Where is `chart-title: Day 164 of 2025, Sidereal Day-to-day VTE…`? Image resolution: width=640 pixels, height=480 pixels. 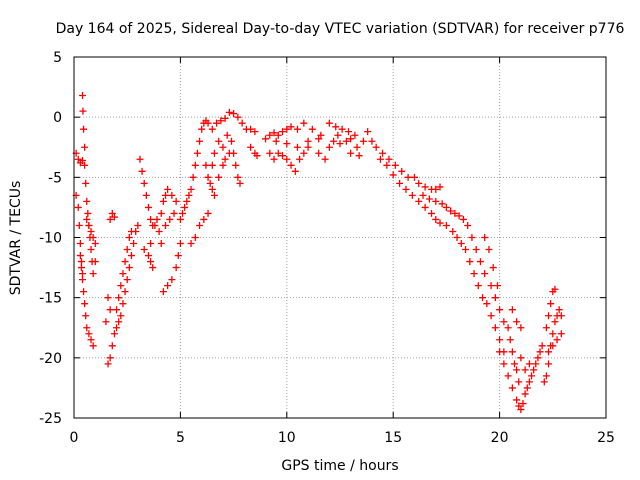 chart-title: Day 164 of 2025, Sidereal Day-to-day VTE… is located at coordinates (340, 29).